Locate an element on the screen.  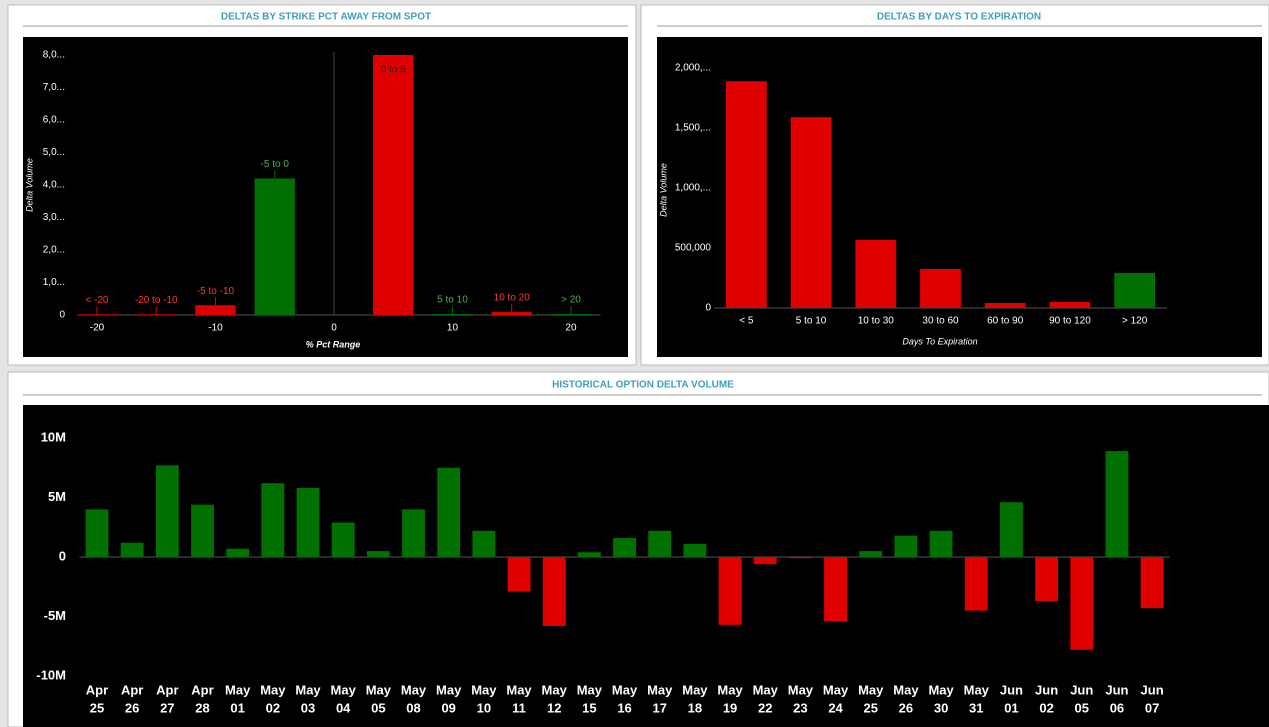
x-tick-label: 25 is located at coordinates (97, 707).